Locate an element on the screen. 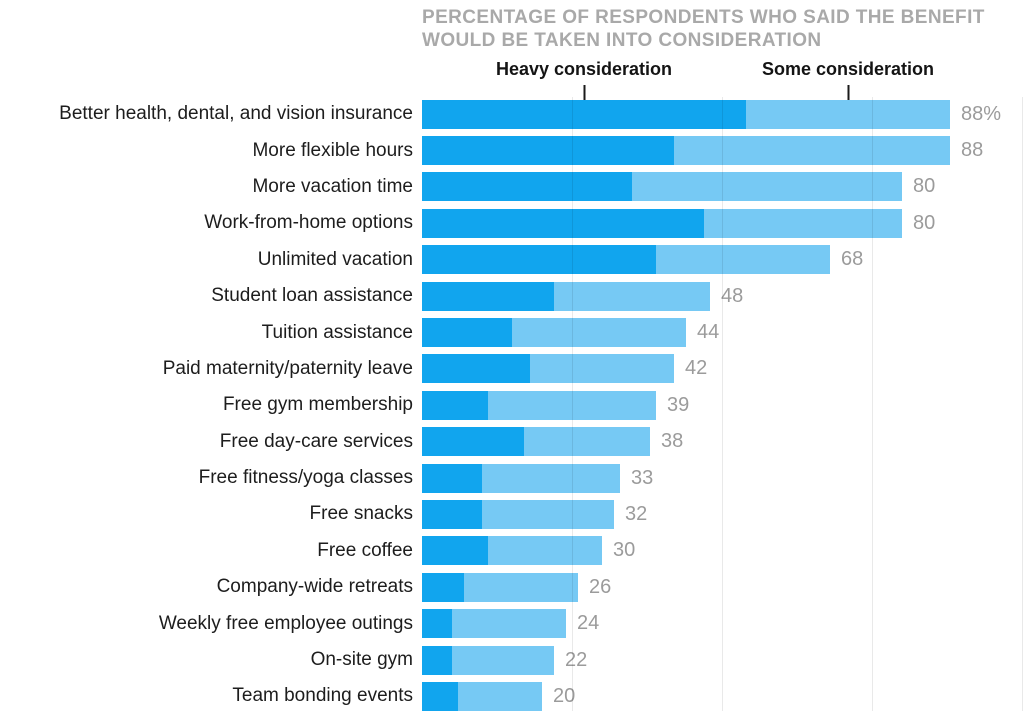 The image size is (1024, 722). bar-row: Paid maternity/paternity leave 42 is located at coordinates (512, 369).